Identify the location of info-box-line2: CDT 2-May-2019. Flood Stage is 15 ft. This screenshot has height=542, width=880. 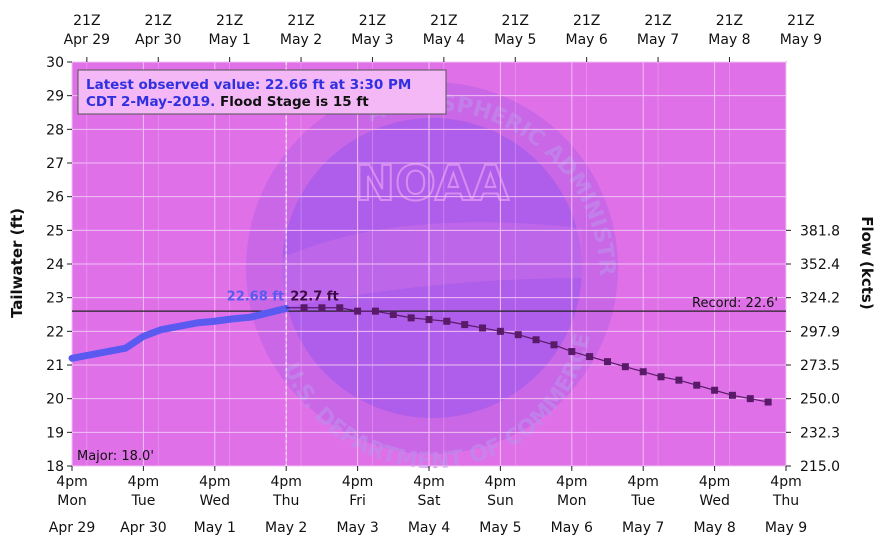
(227, 102).